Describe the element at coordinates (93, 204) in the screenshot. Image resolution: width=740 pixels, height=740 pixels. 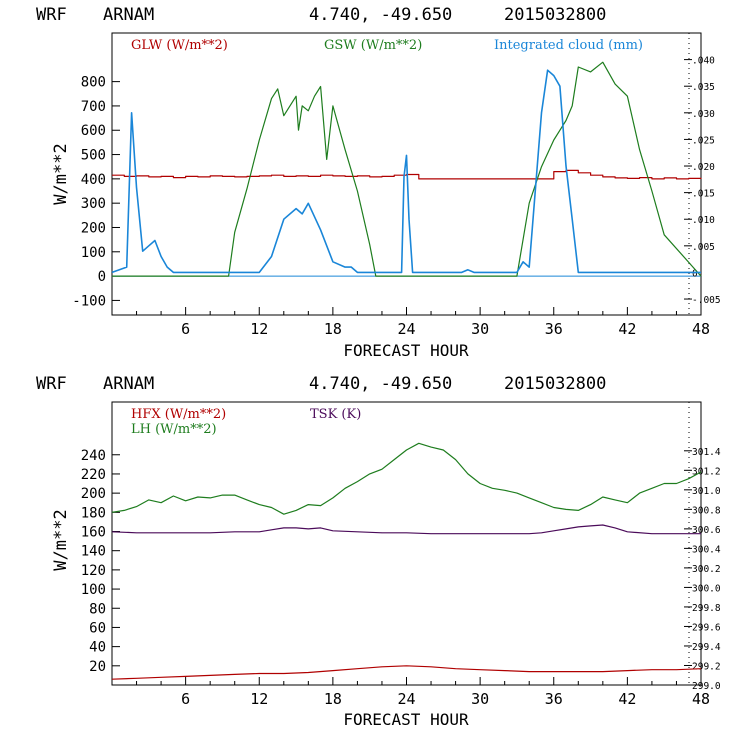
I see `p1-ytick-label-300: 300` at that location.